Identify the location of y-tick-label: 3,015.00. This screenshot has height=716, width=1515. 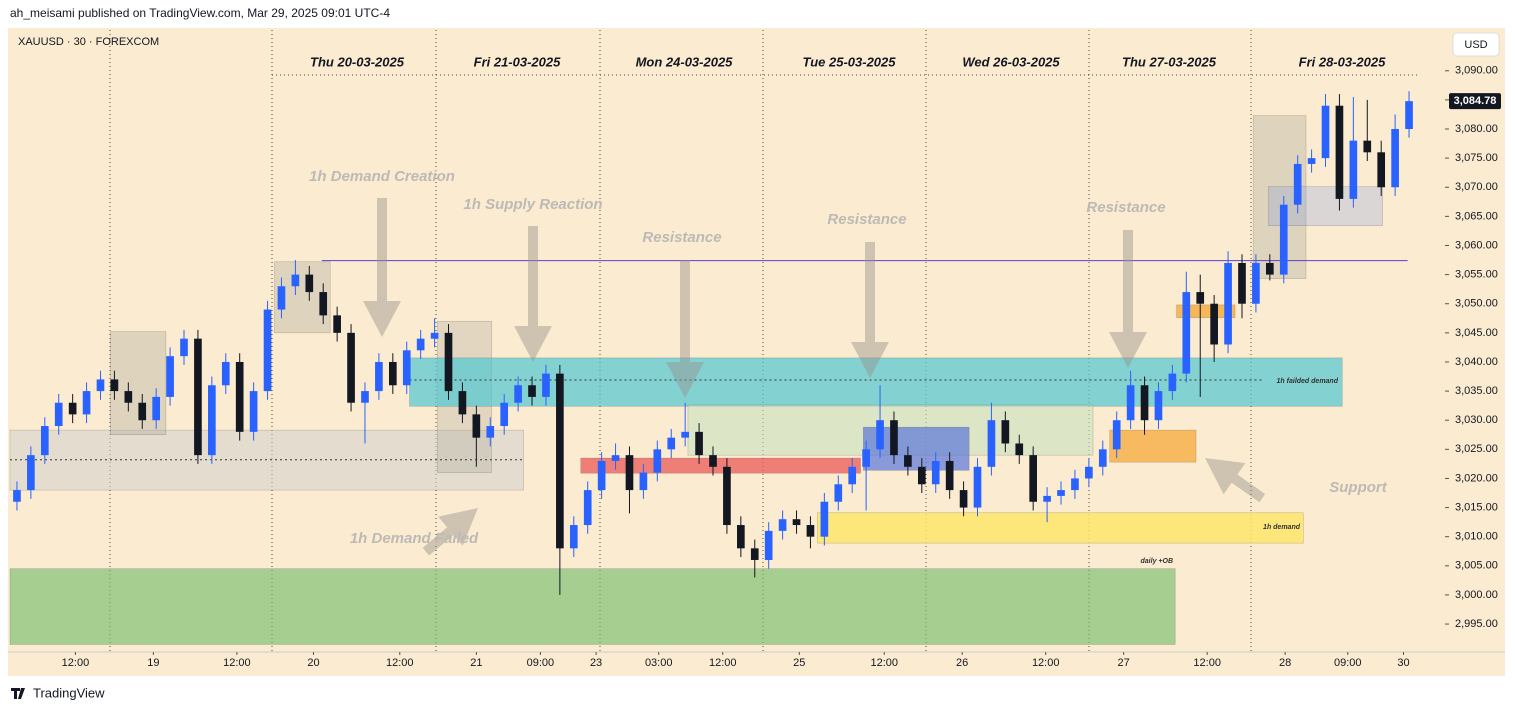
(1476, 507).